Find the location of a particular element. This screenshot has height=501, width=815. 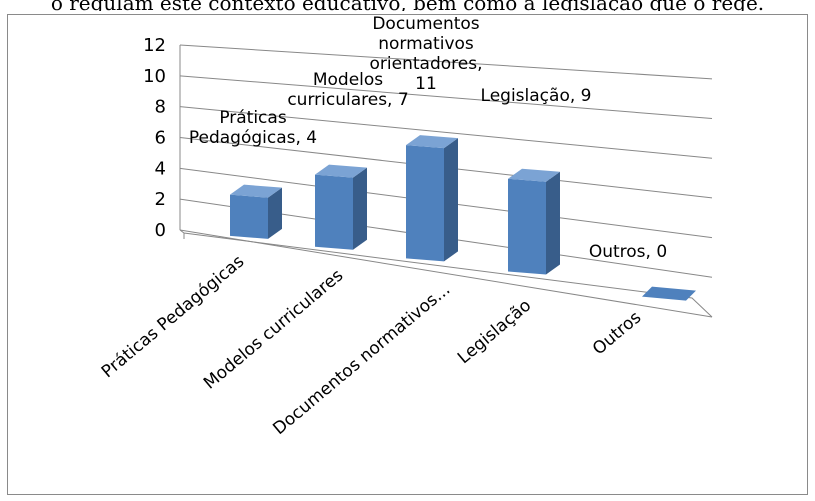

data-label: Modelos curriculares, 7 is located at coordinates (347, 90).